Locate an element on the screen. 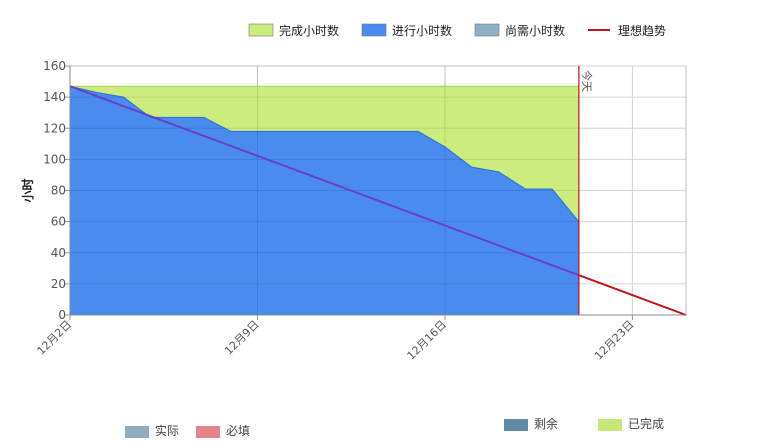 The image size is (763, 445). y-tick-label: 60 is located at coordinates (58, 222).